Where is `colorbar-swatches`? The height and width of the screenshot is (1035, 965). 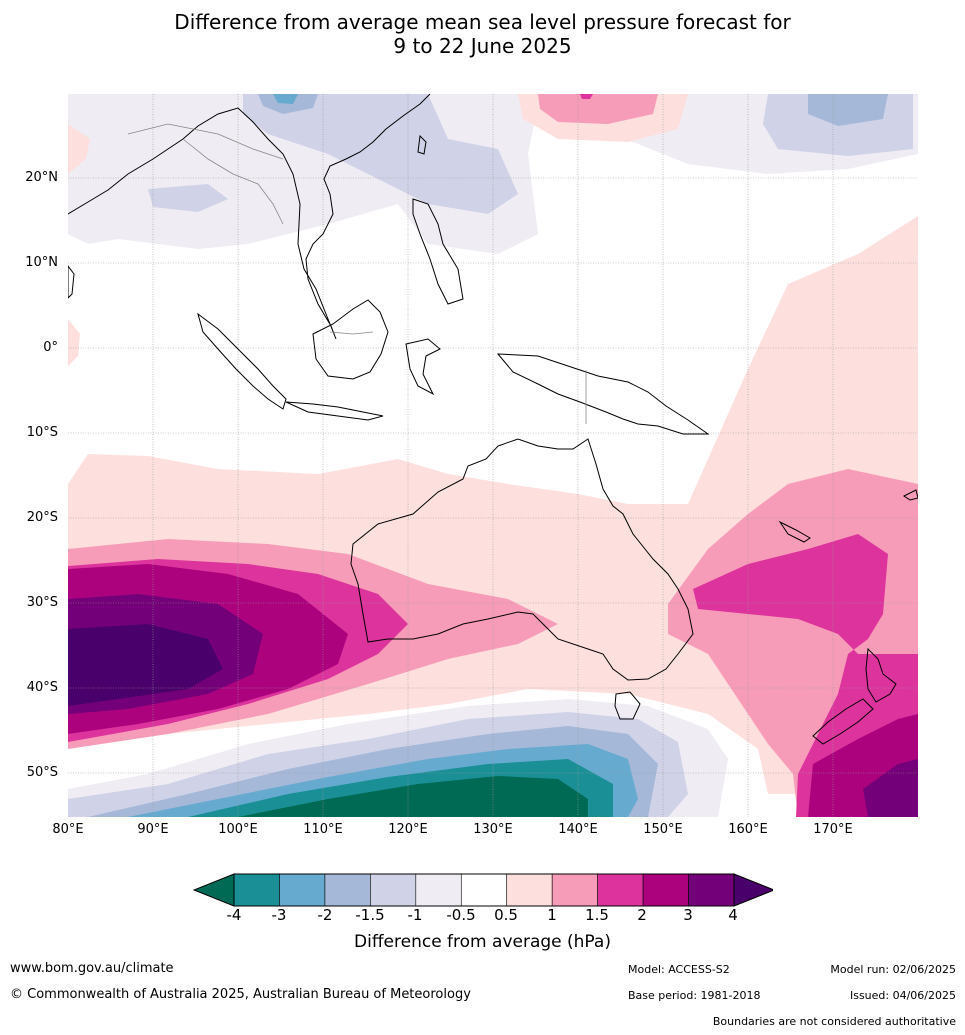
colorbar-swatches is located at coordinates (484, 890).